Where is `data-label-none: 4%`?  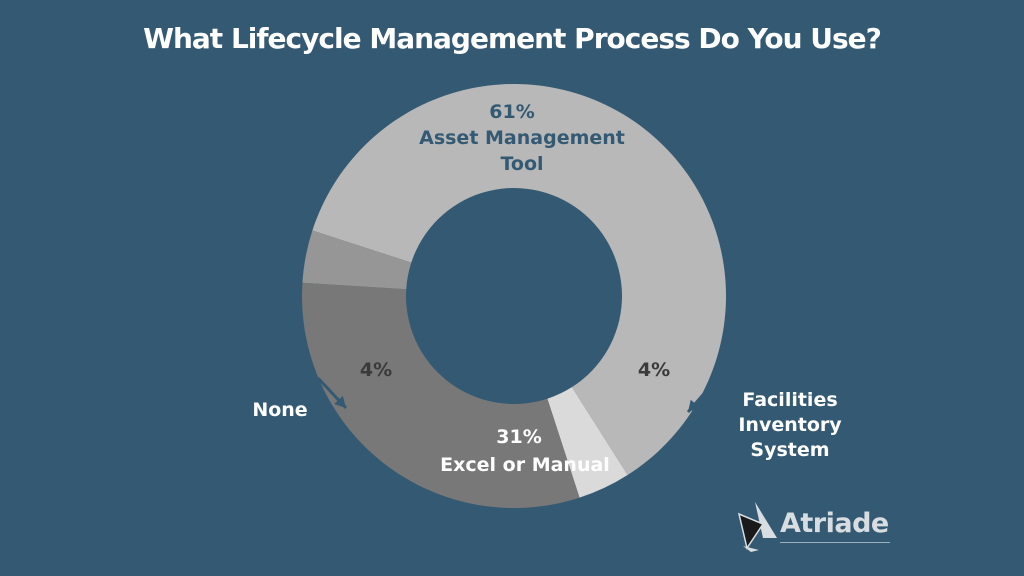 data-label-none: 4% is located at coordinates (376, 370).